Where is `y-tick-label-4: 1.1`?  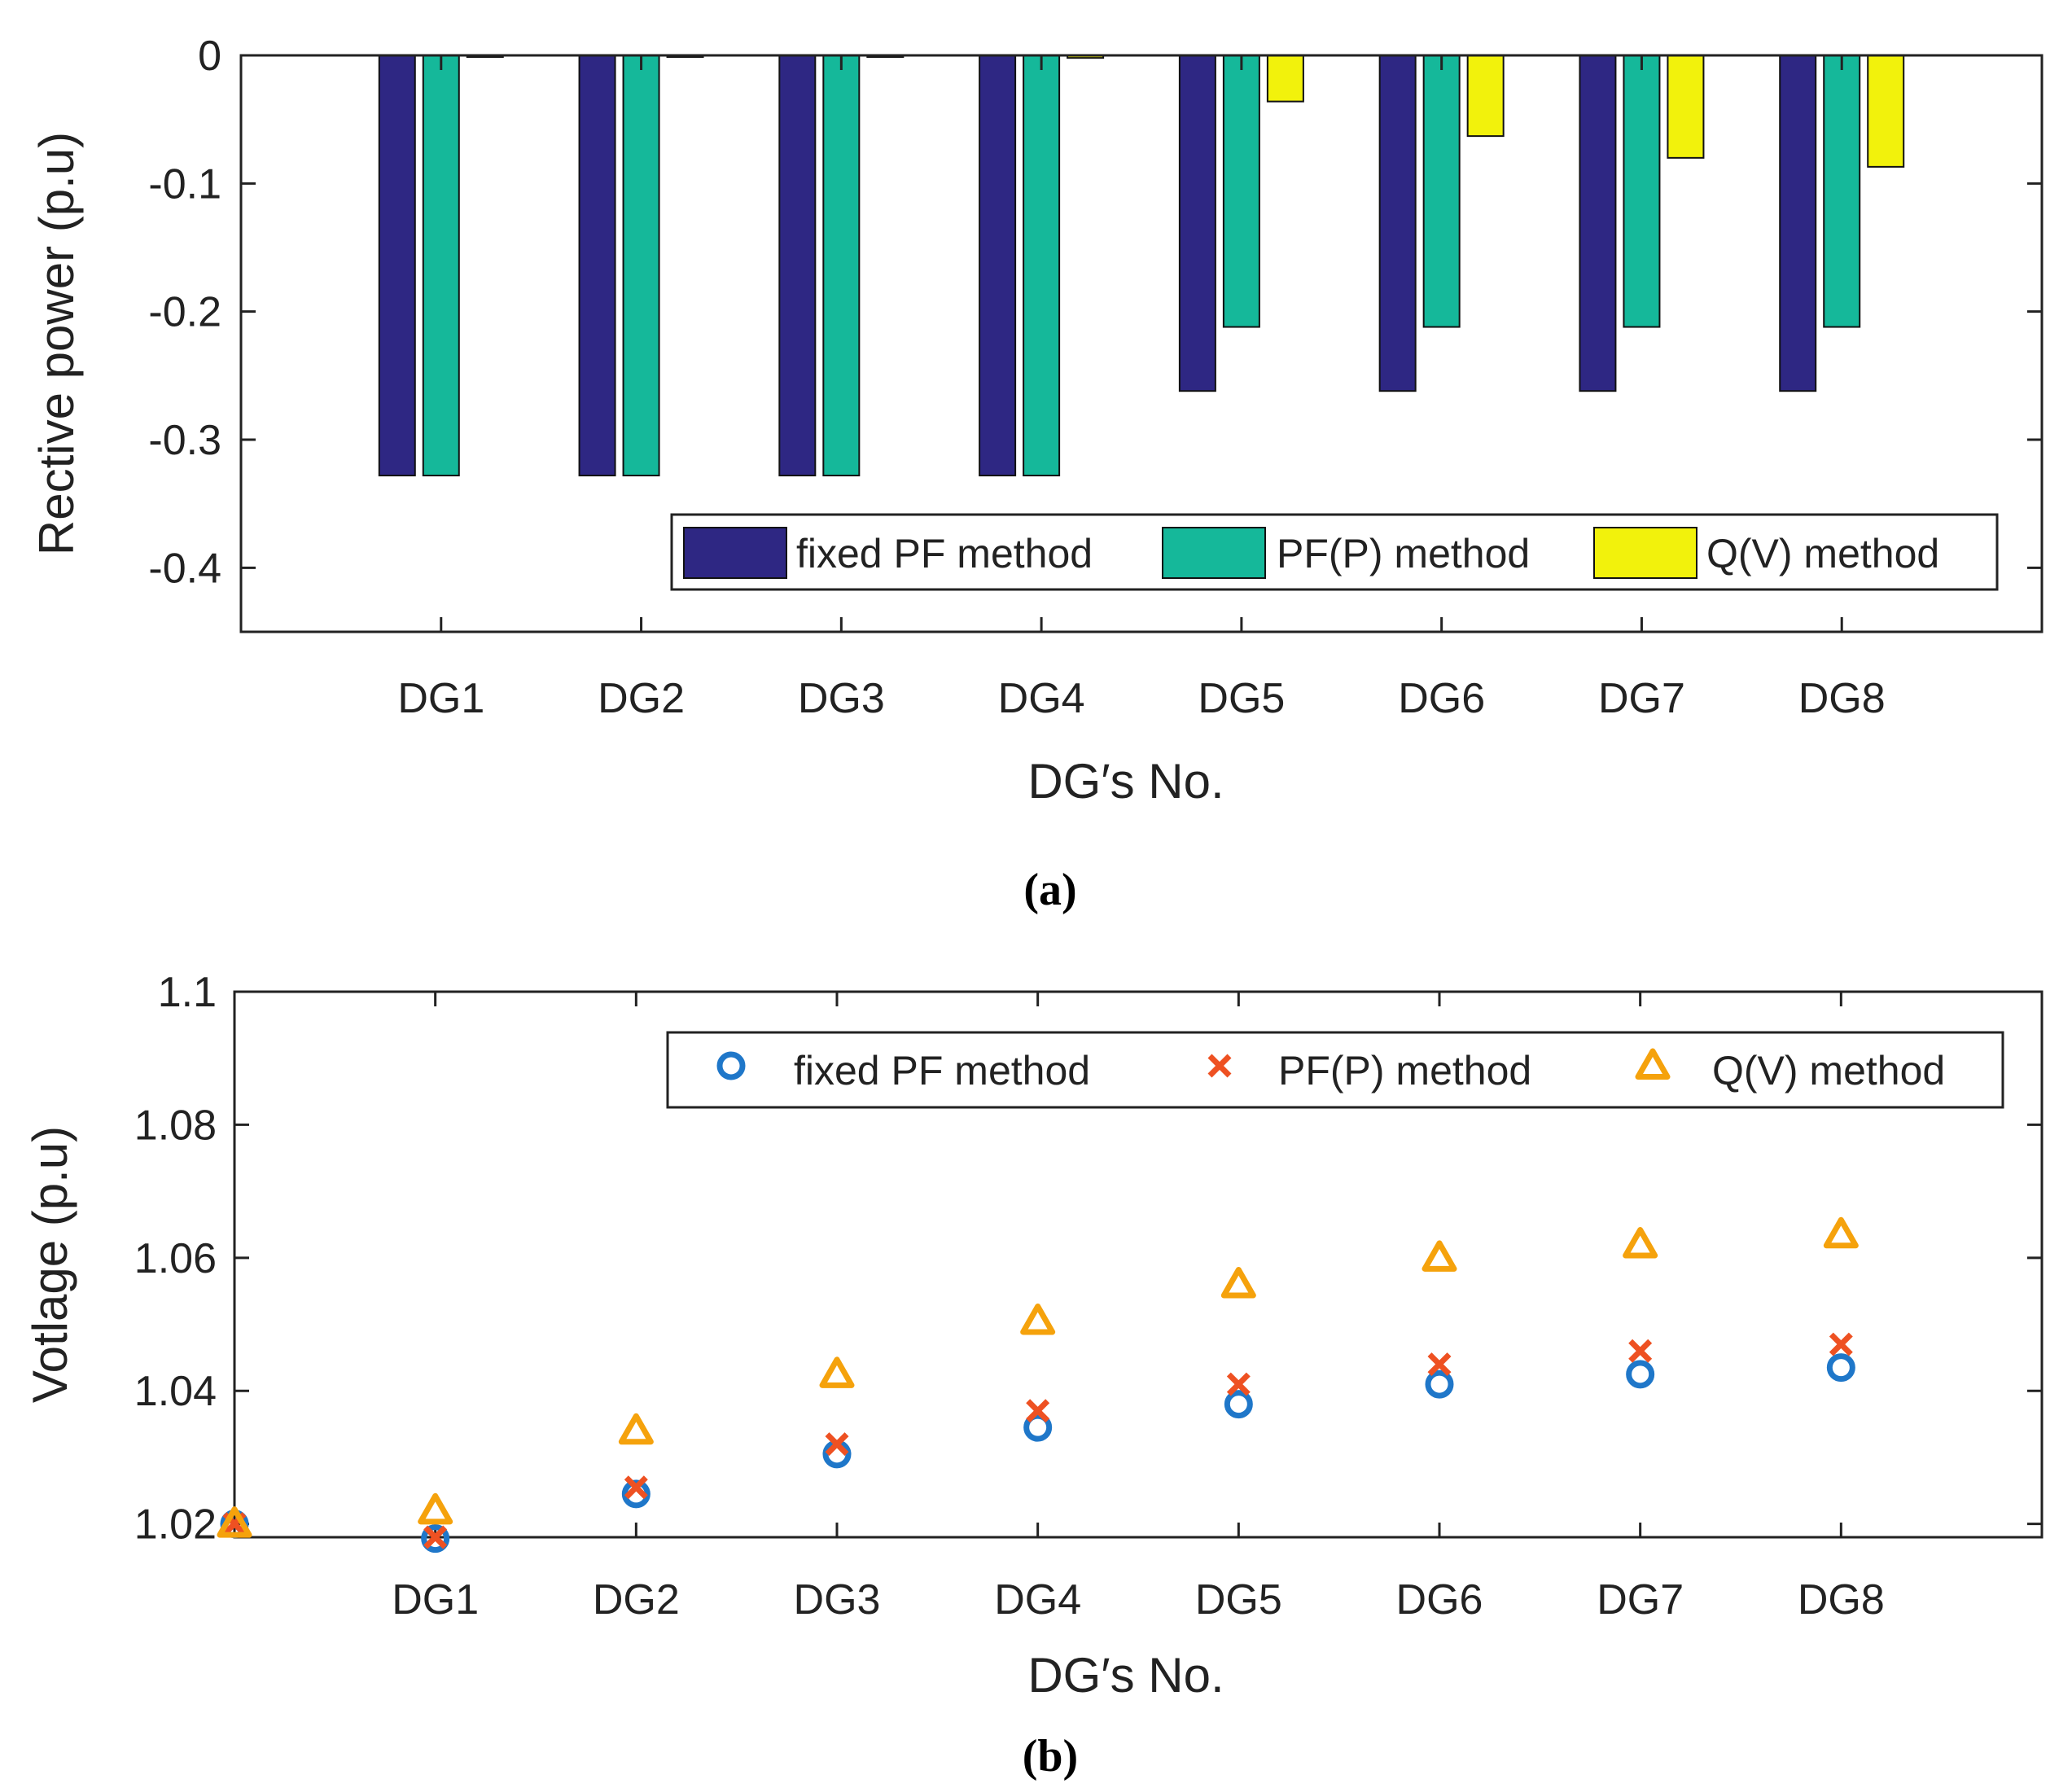 y-tick-label-4: 1.1 is located at coordinates (188, 992).